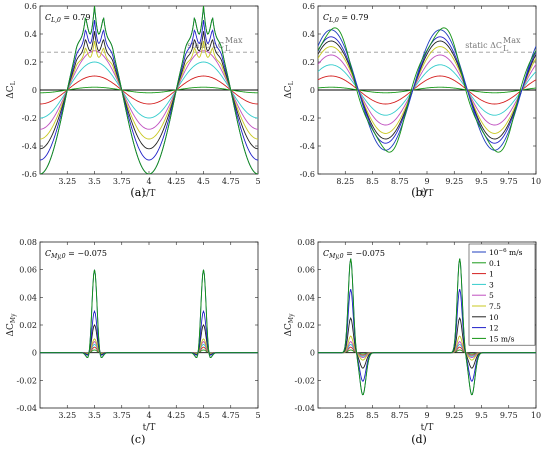  Describe the element at coordinates (345, 18) in the screenshot. I see `panel-annotation: CL,0 = 0.79` at that location.